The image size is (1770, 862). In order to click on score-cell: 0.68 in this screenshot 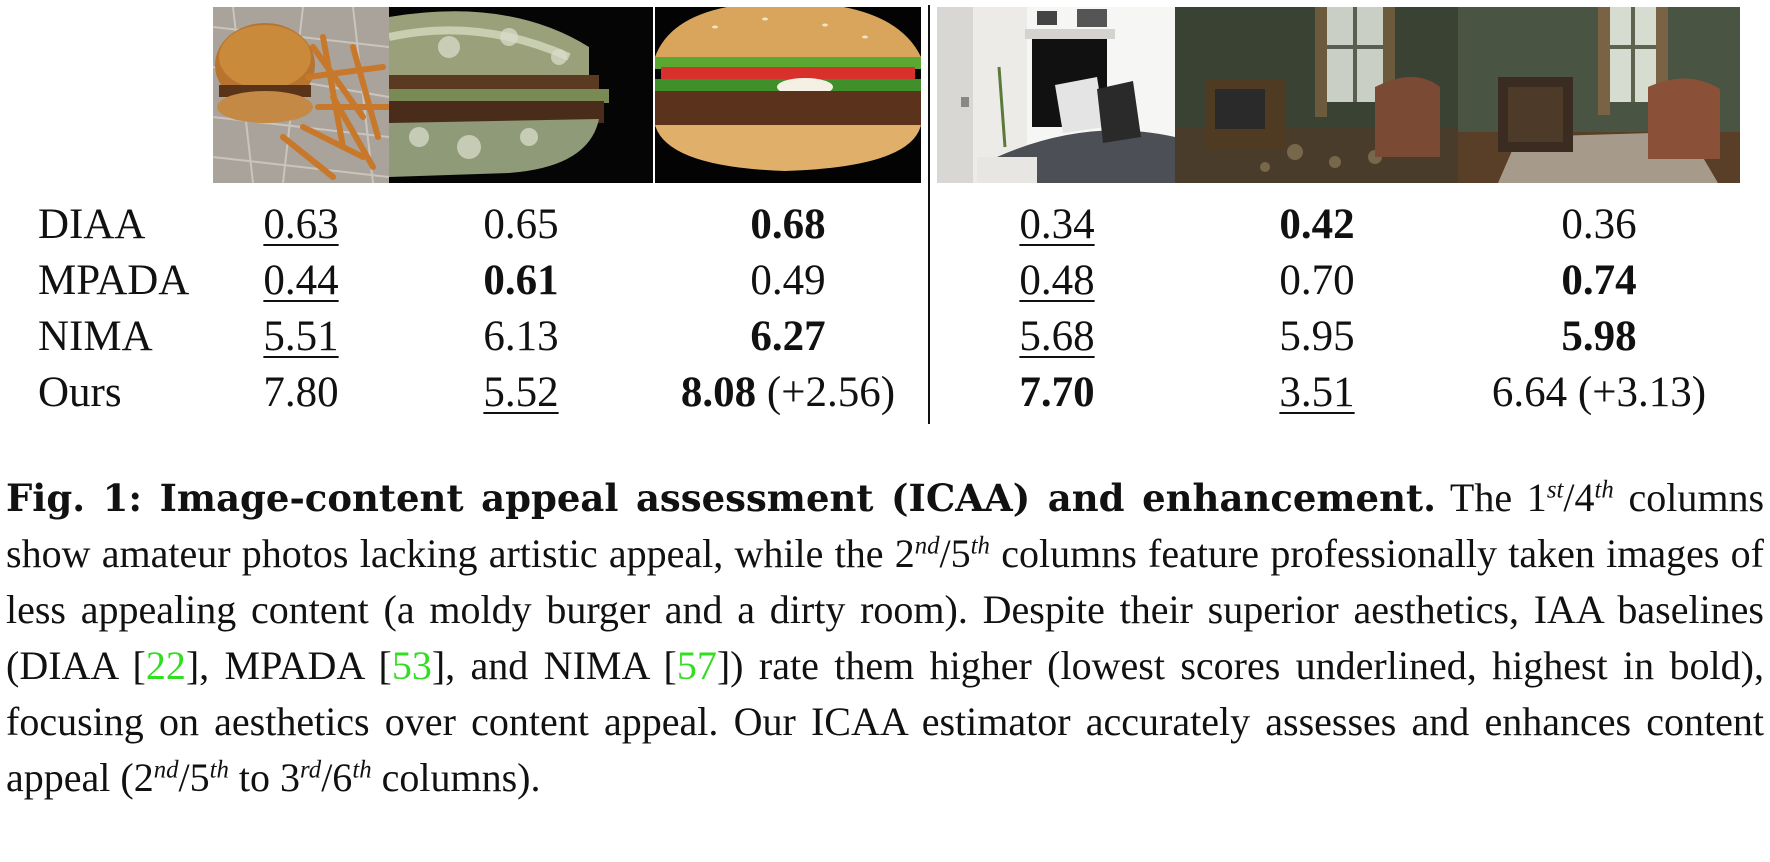, I will do `click(788, 224)`.